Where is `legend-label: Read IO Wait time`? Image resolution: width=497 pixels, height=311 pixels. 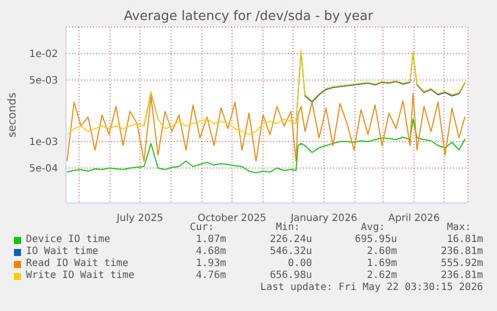 legend-label: Read IO Wait time is located at coordinates (77, 263).